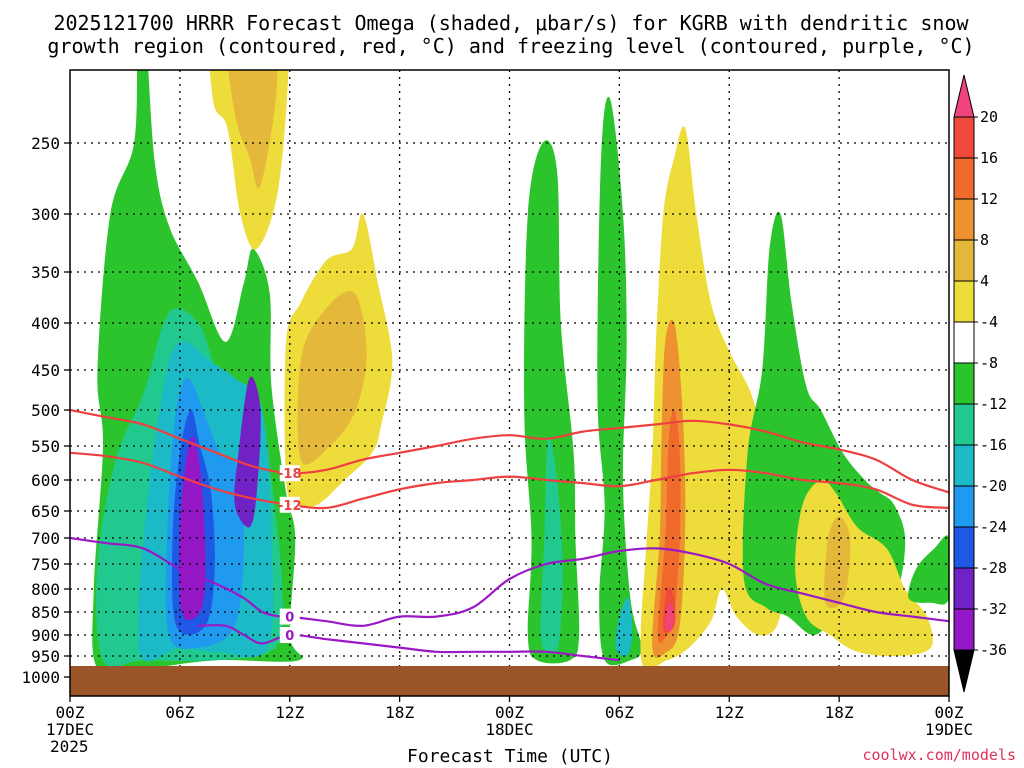 The width and height of the screenshot is (1024, 768). What do you see at coordinates (619, 381) in the screenshot?
I see `omega-region-ascent-late-day2` at bounding box center [619, 381].